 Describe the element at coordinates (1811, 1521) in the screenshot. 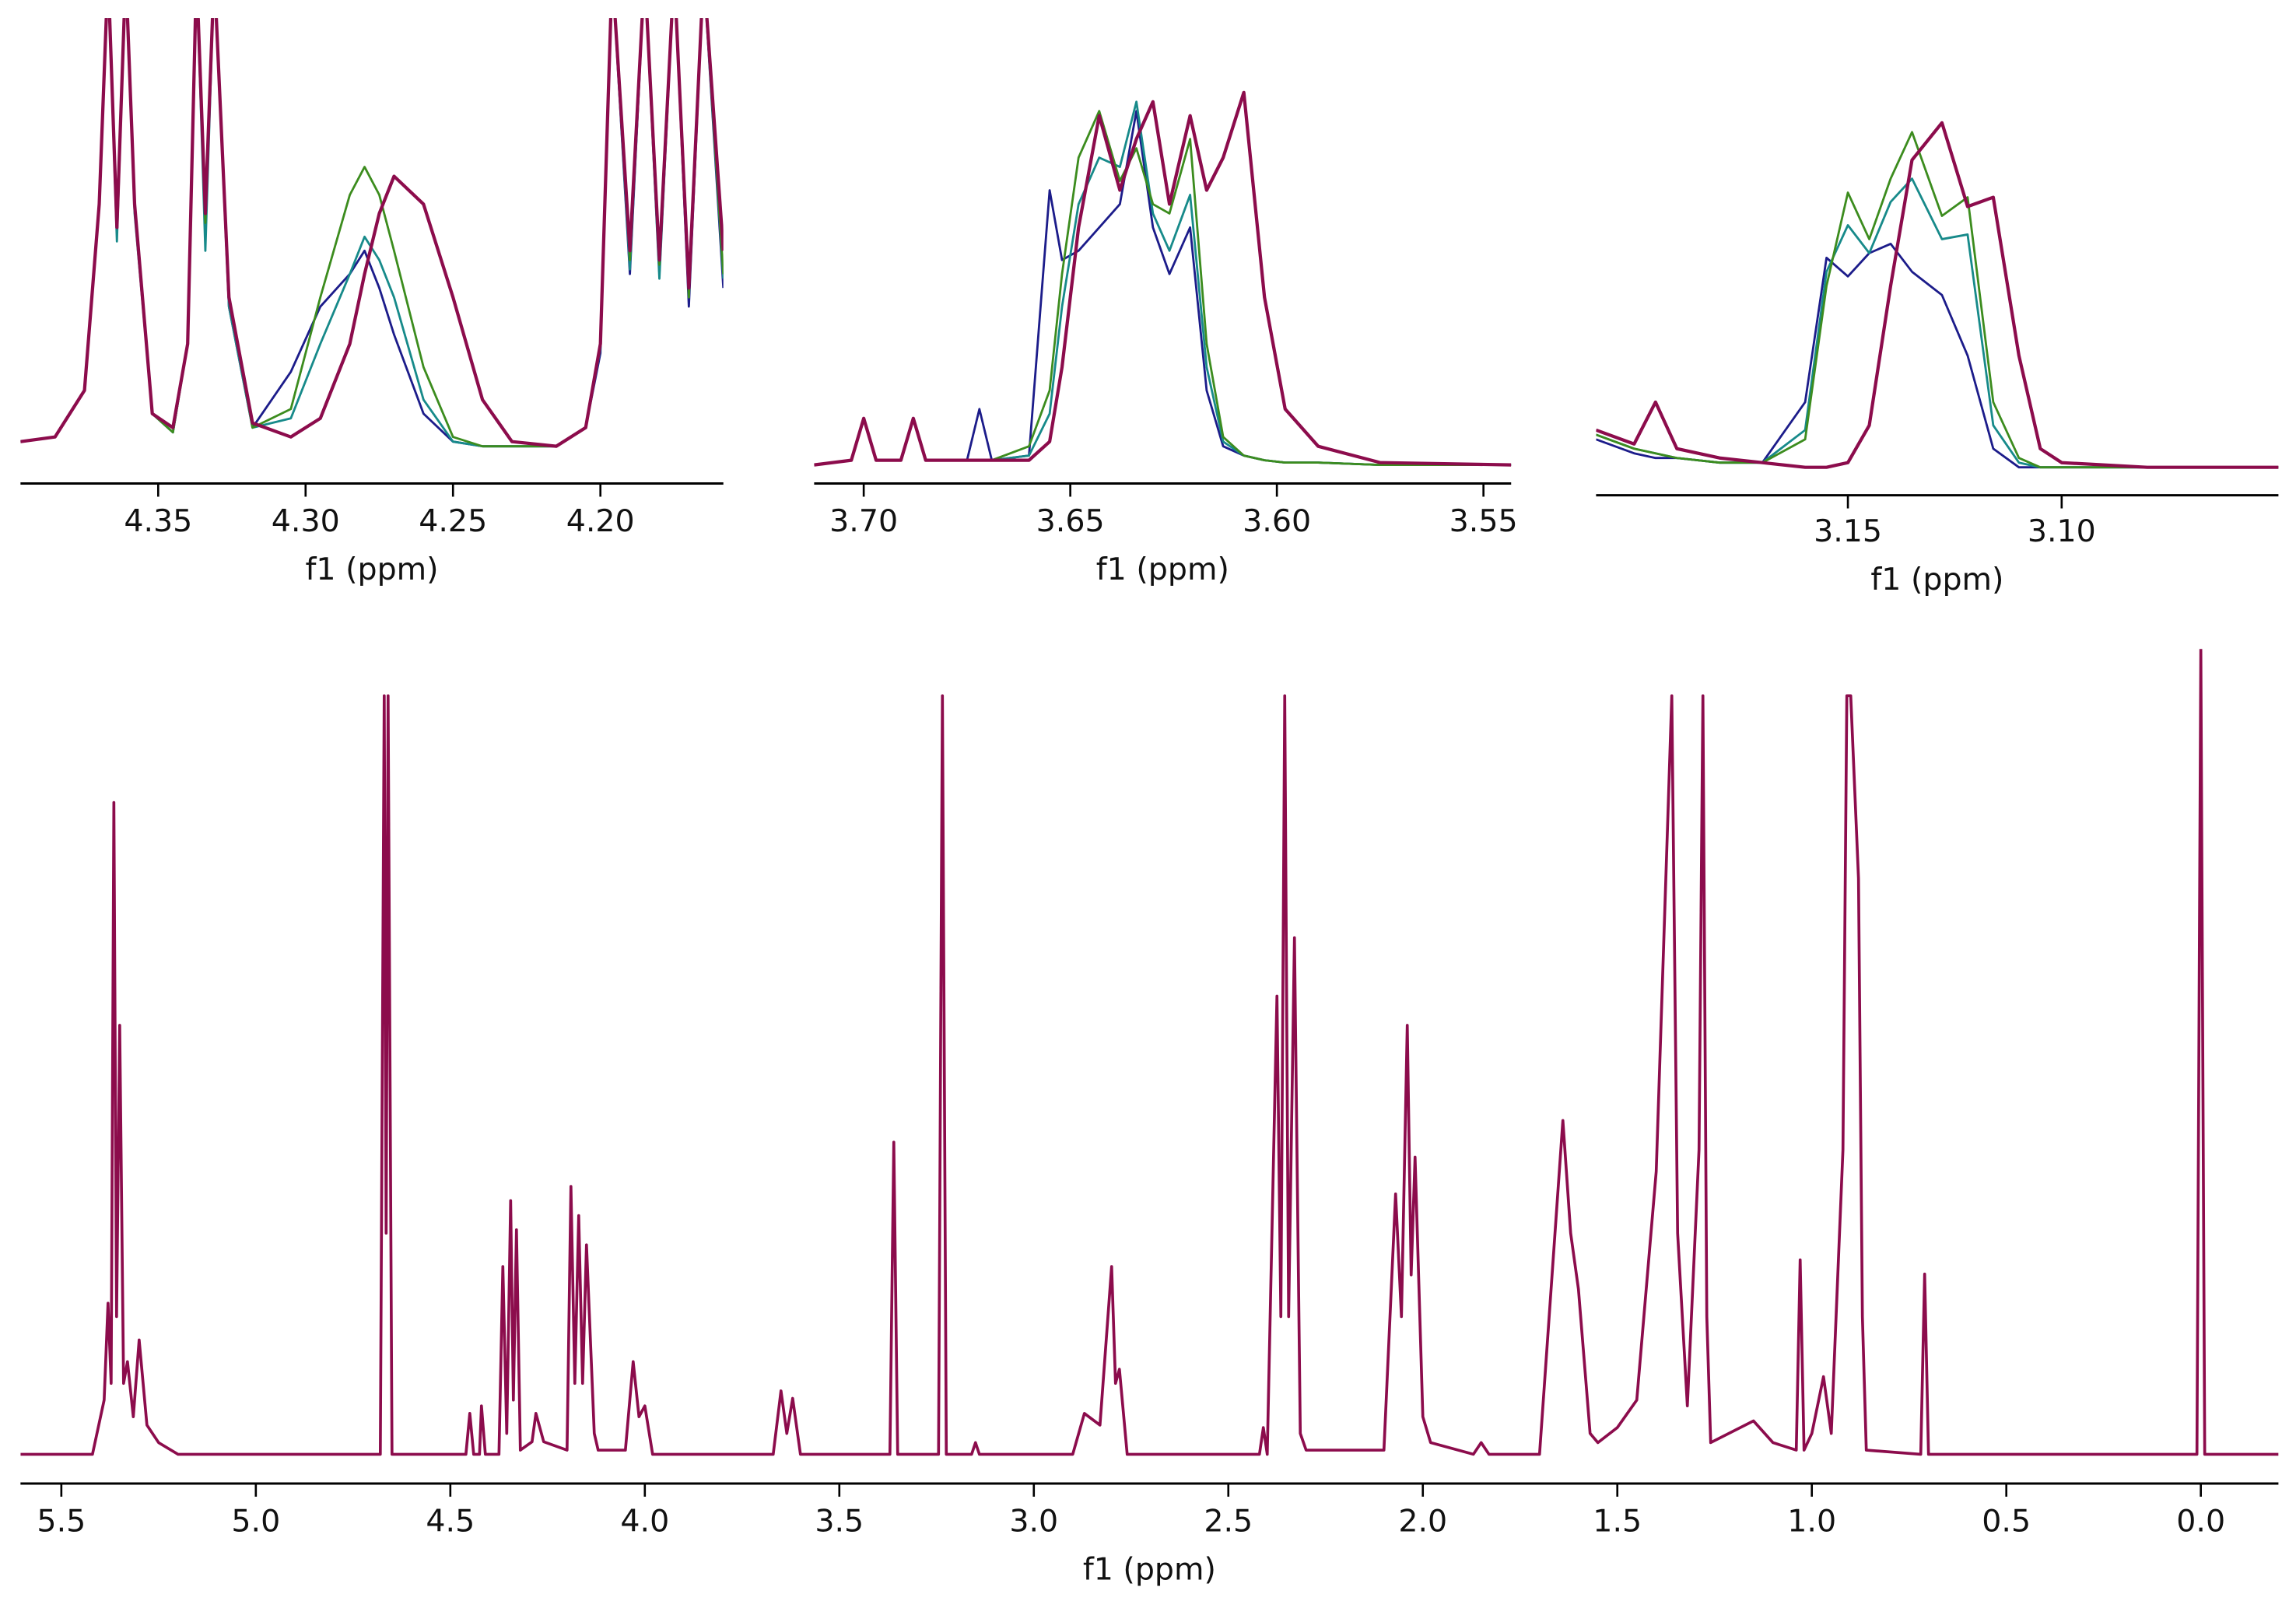

I see `x-tick-label: 1.0` at that location.